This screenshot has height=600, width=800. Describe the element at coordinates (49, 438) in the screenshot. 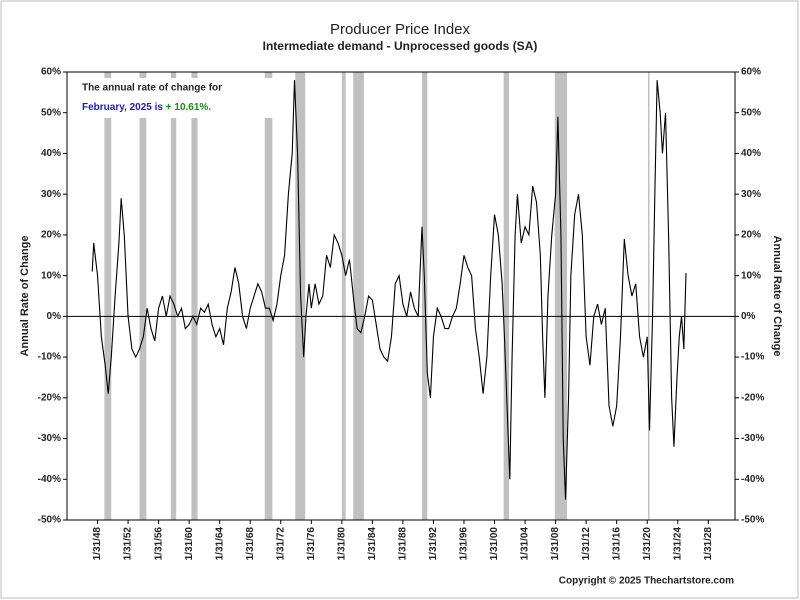

I see `y-tick-label: -30%` at that location.